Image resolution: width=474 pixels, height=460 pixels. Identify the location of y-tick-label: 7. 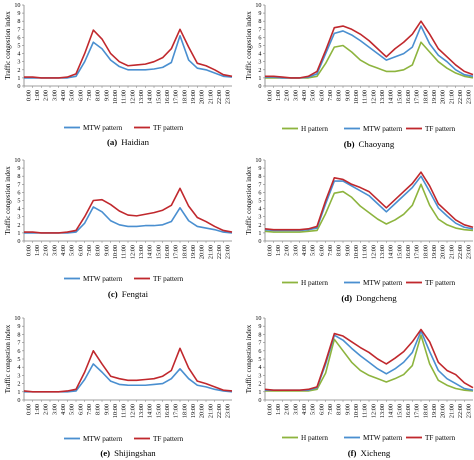
(18, 29).